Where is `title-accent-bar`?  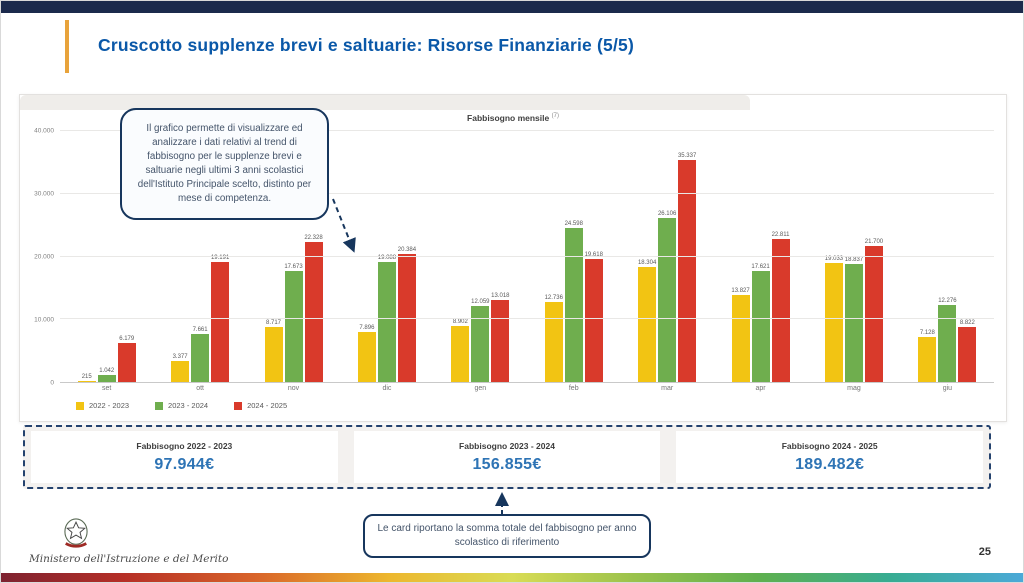 title-accent-bar is located at coordinates (67, 46).